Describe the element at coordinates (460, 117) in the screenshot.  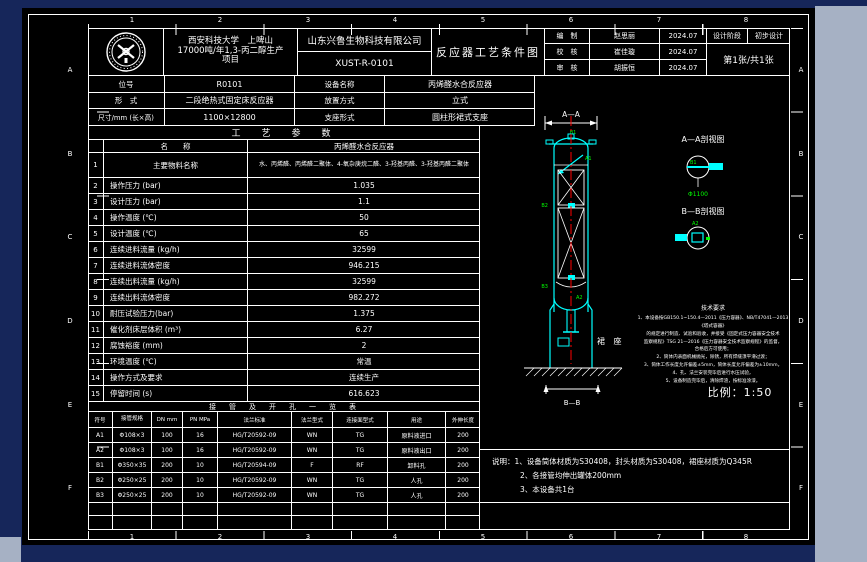
I see `support-value: 圆柱形裙式支座` at that location.